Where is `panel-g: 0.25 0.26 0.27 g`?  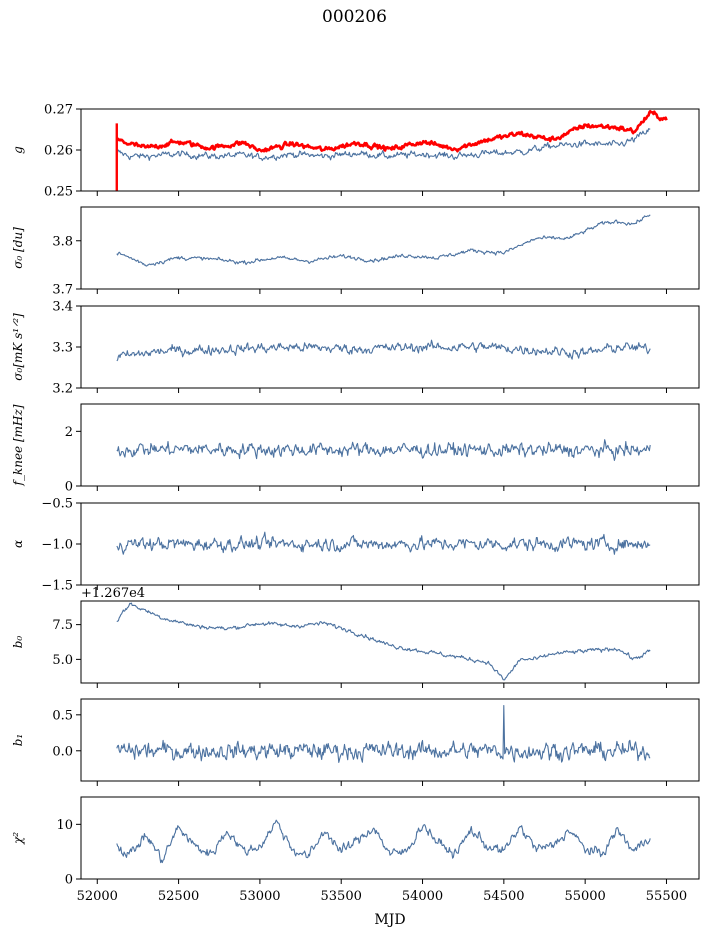 panel-g: 0.25 0.26 0.27 g is located at coordinates (355, 151).